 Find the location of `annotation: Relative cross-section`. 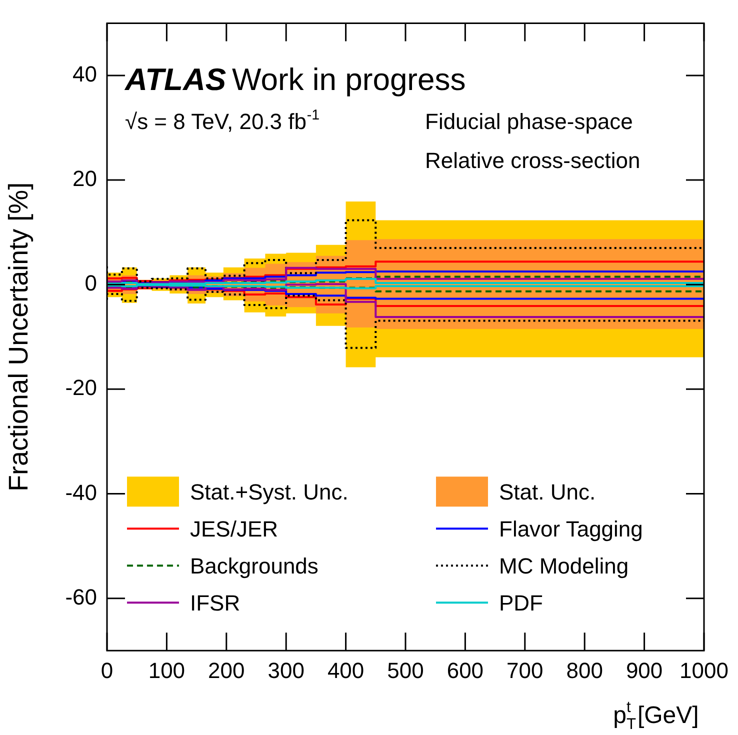

annotation: Relative cross-section is located at coordinates (532, 161).